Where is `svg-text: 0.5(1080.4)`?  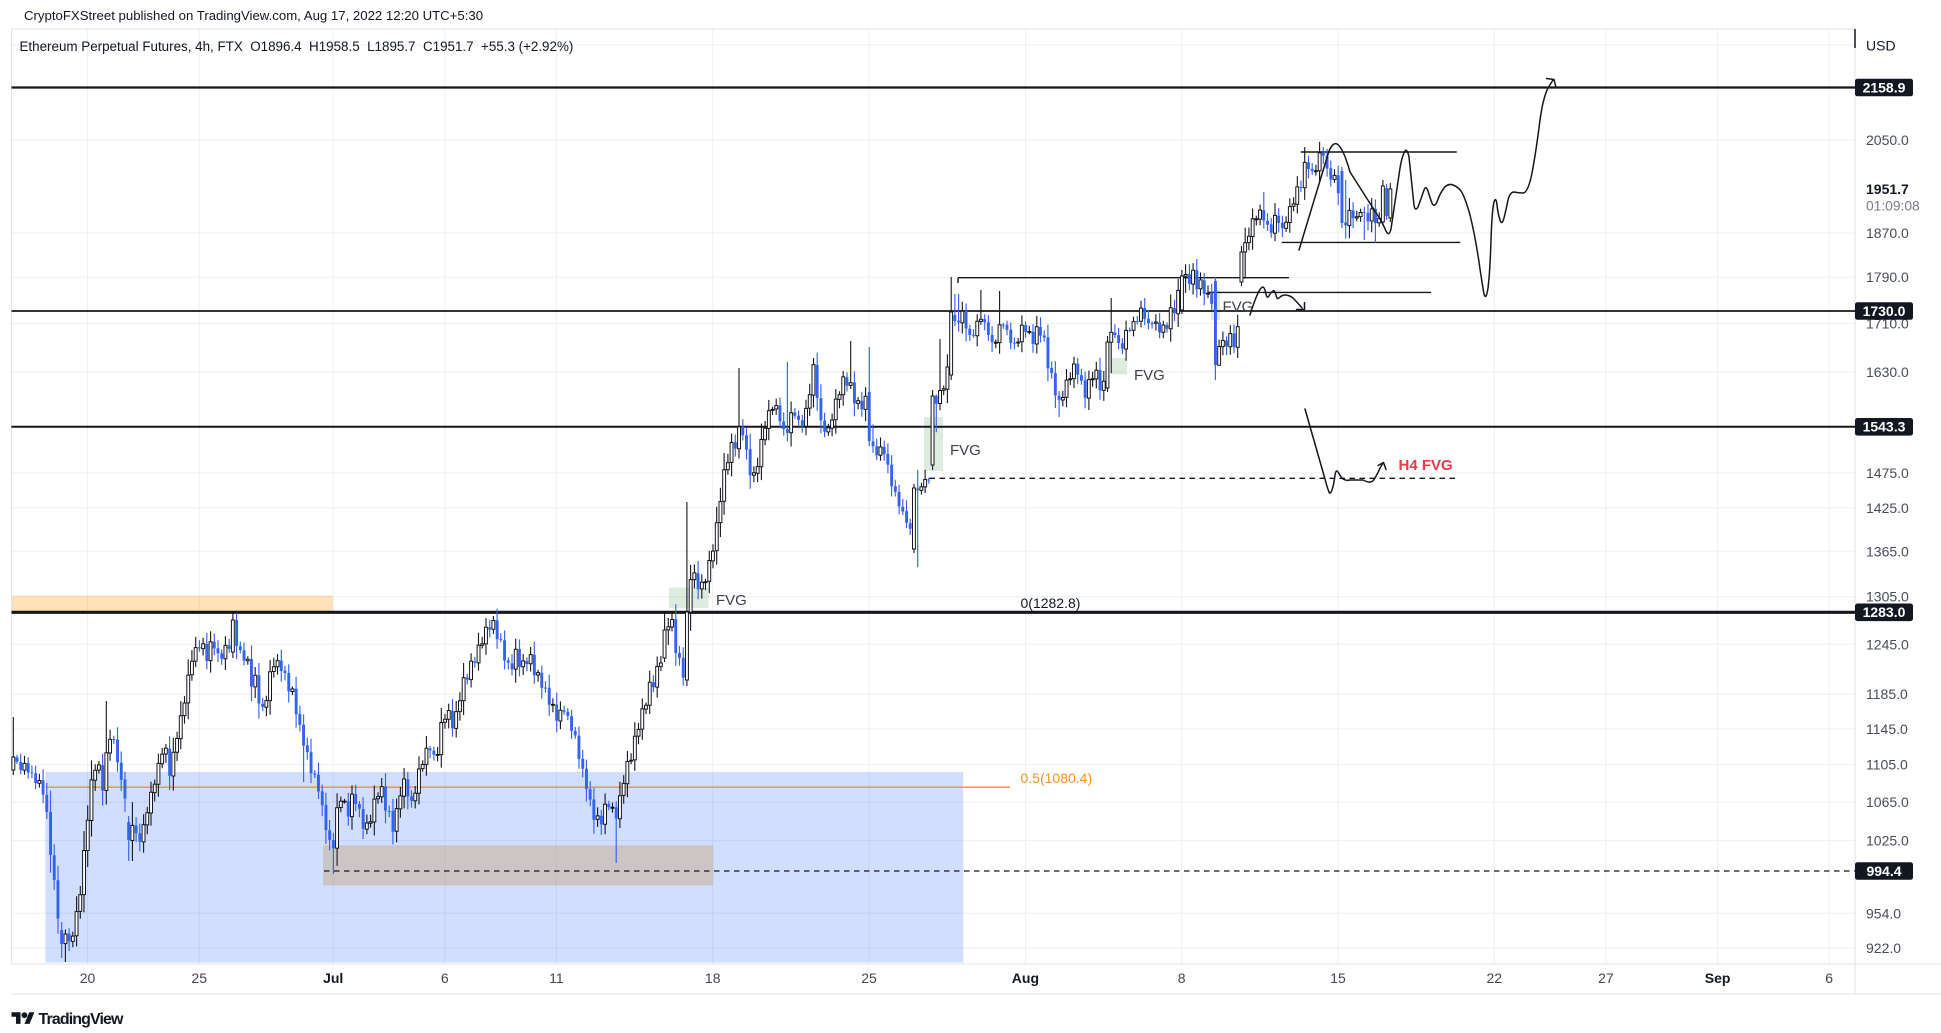
svg-text: 0.5(1080.4) is located at coordinates (1057, 778).